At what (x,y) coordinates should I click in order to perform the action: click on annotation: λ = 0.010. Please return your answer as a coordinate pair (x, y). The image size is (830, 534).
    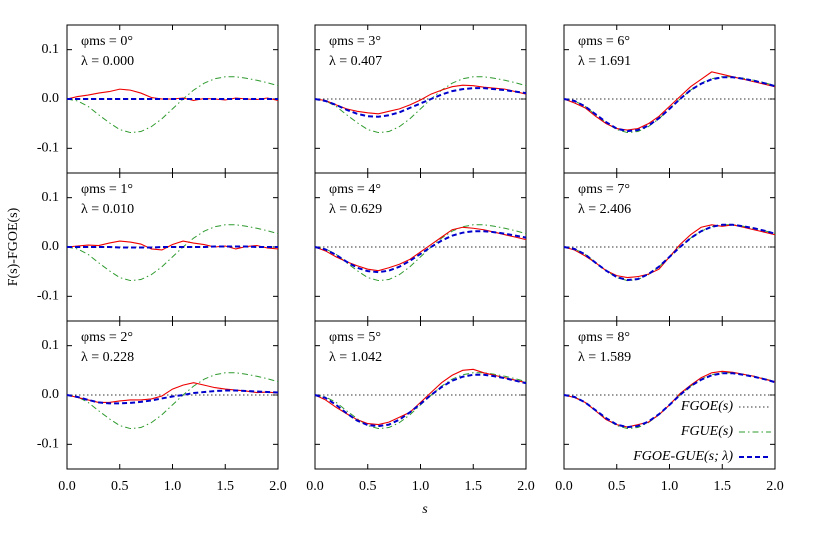
    Looking at the image, I should click on (107, 209).